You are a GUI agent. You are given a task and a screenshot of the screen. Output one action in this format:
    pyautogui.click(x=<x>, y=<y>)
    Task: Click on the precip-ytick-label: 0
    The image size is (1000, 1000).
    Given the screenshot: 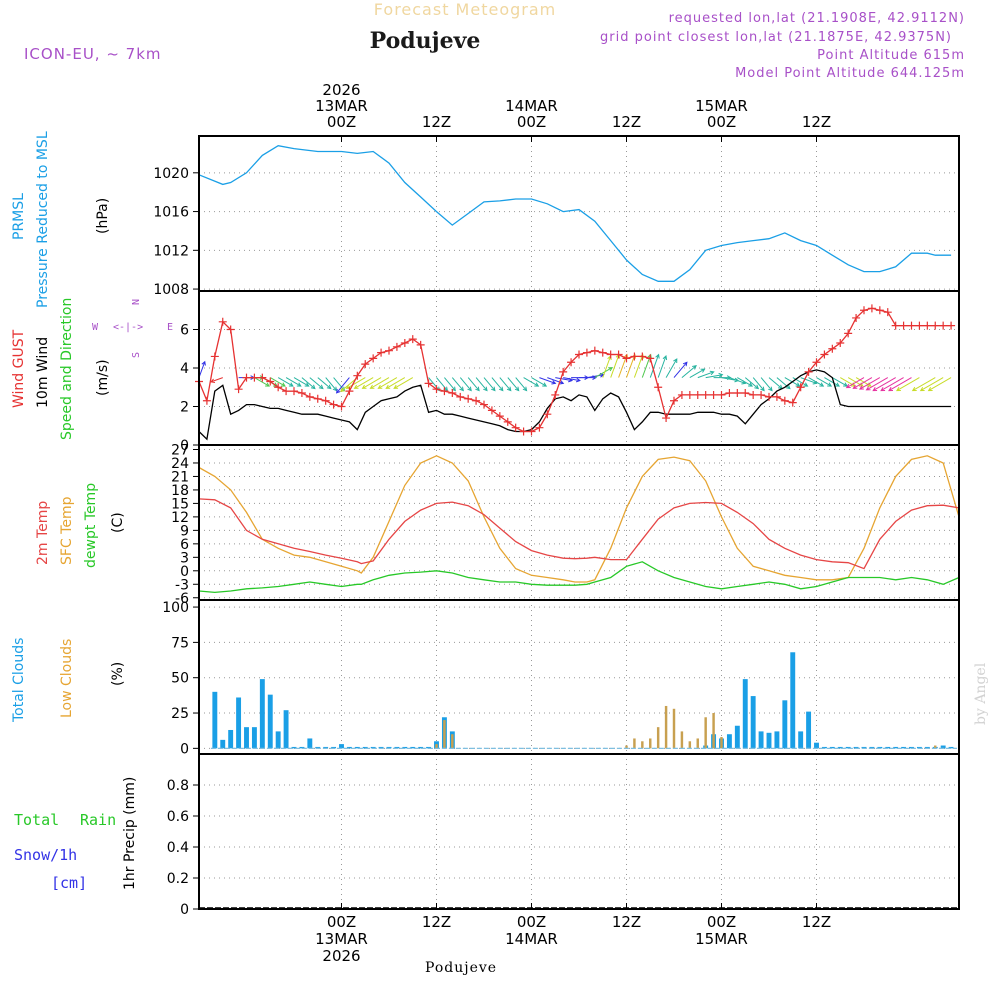 What is the action you would take?
    pyautogui.click(x=184, y=910)
    